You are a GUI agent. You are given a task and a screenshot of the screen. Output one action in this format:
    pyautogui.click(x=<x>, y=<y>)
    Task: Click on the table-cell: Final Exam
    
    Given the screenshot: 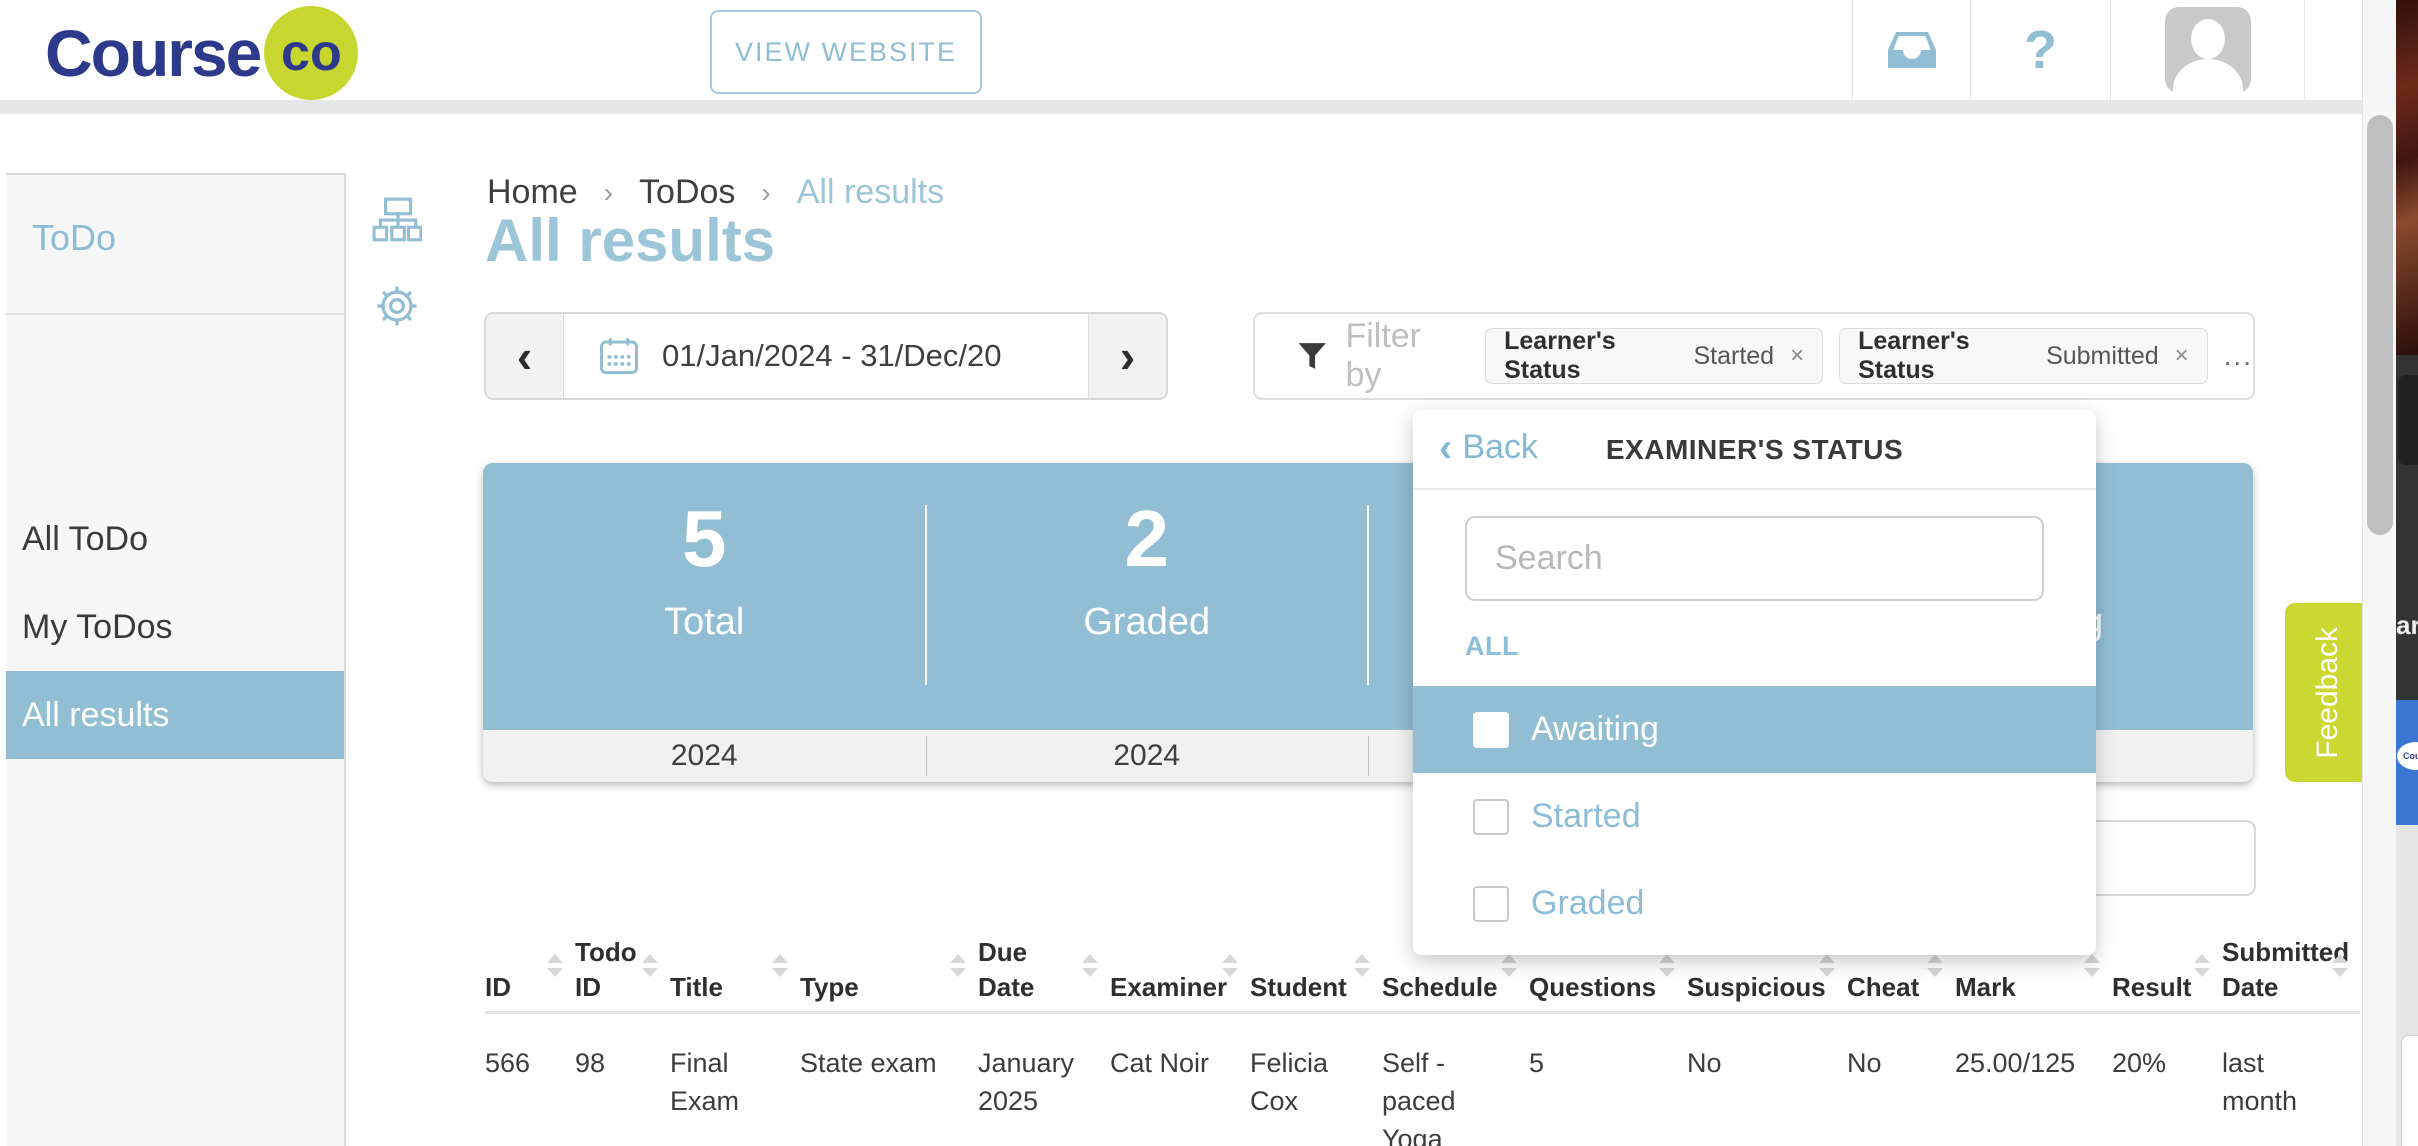 What is the action you would take?
    pyautogui.click(x=705, y=1082)
    